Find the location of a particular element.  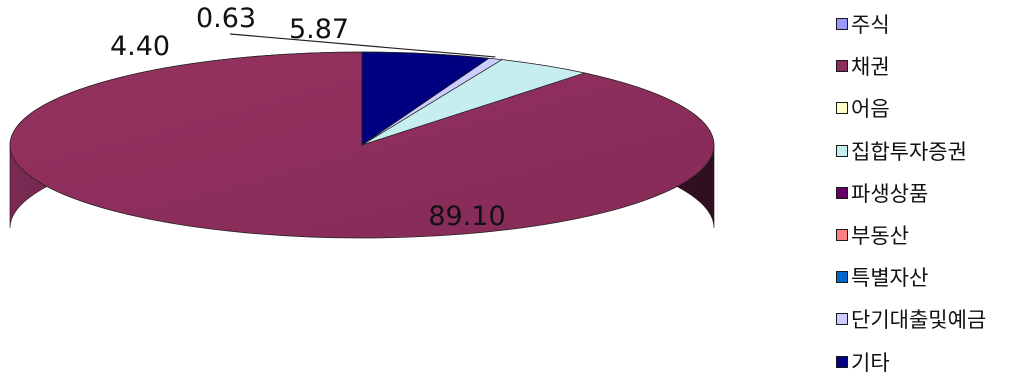

data-label-1: 89.10 is located at coordinates (466, 216).